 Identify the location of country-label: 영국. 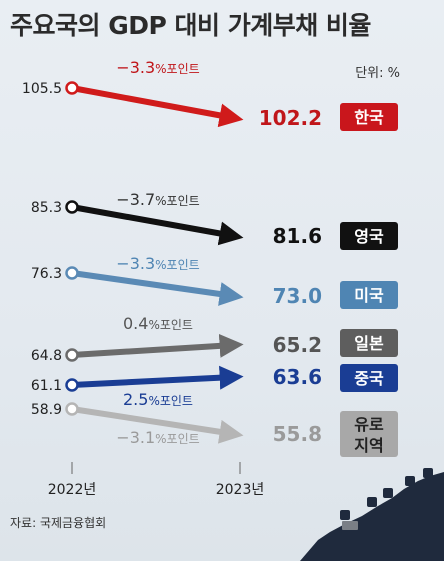
(369, 236).